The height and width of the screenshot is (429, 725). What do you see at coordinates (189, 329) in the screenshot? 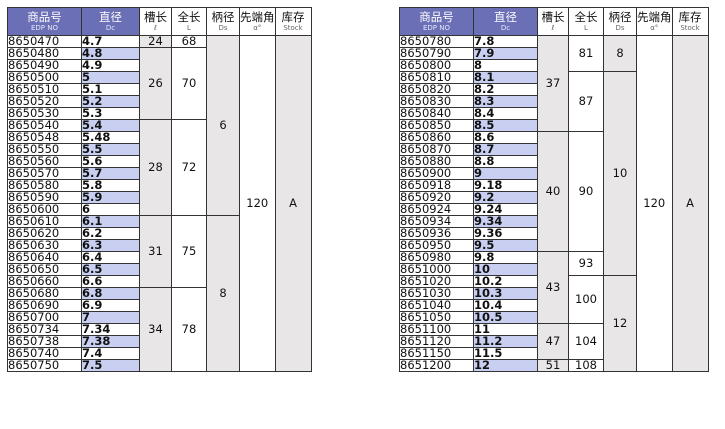
I see `overall-length-cell: 78` at bounding box center [189, 329].